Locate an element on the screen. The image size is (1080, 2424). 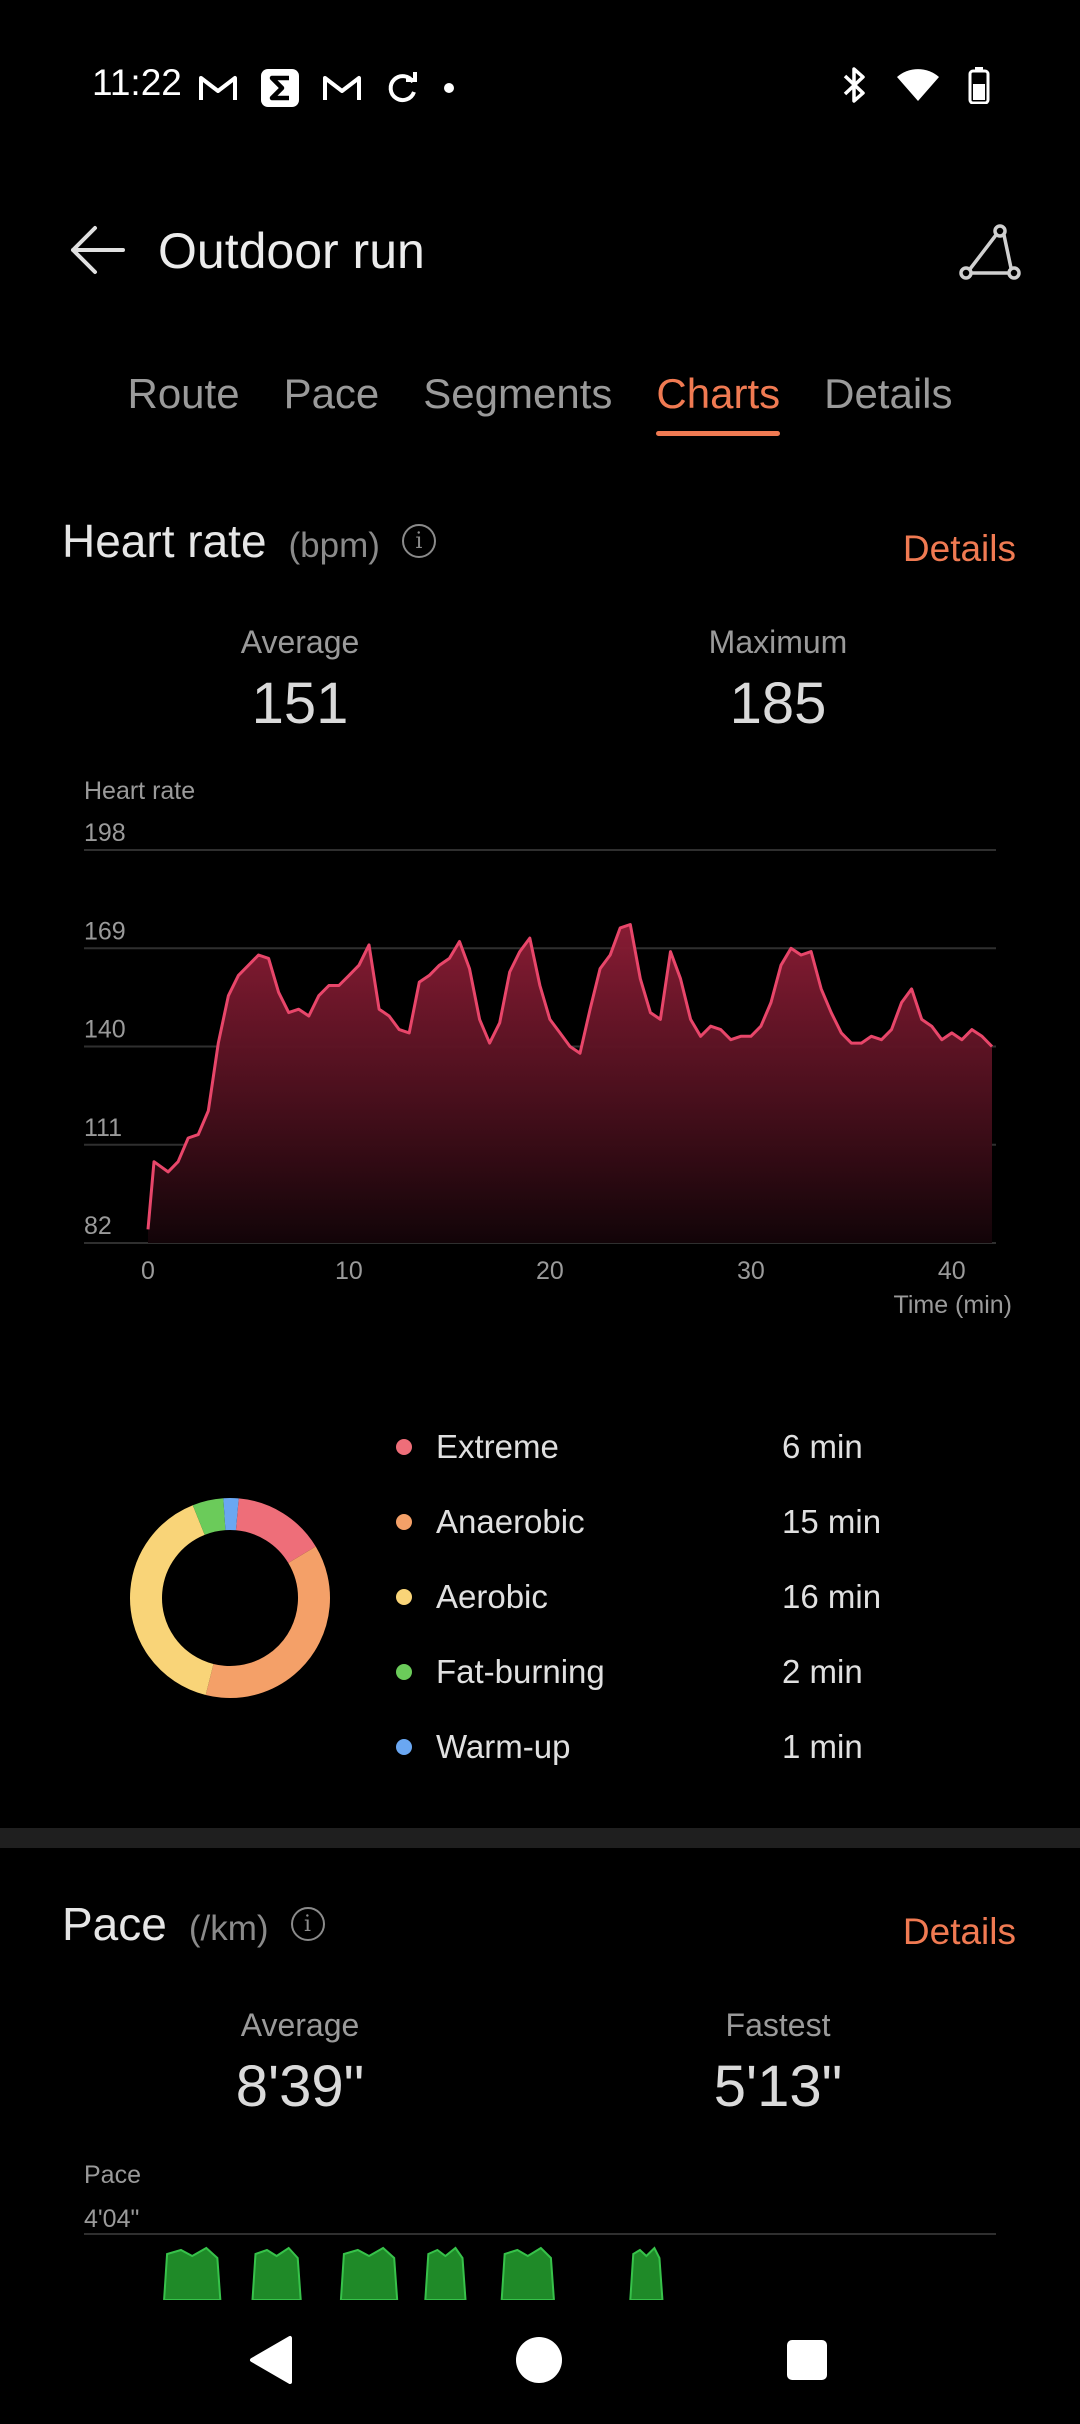
pace-fastest-value: 5'13" is located at coordinates (778, 2086).